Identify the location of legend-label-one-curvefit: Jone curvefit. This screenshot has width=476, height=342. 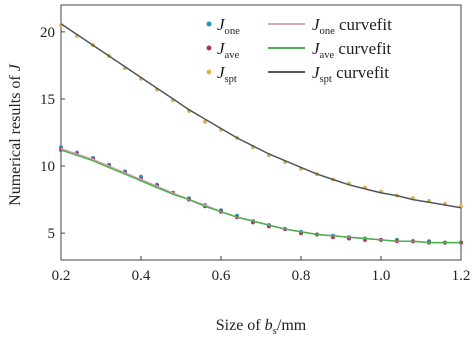
(352, 26).